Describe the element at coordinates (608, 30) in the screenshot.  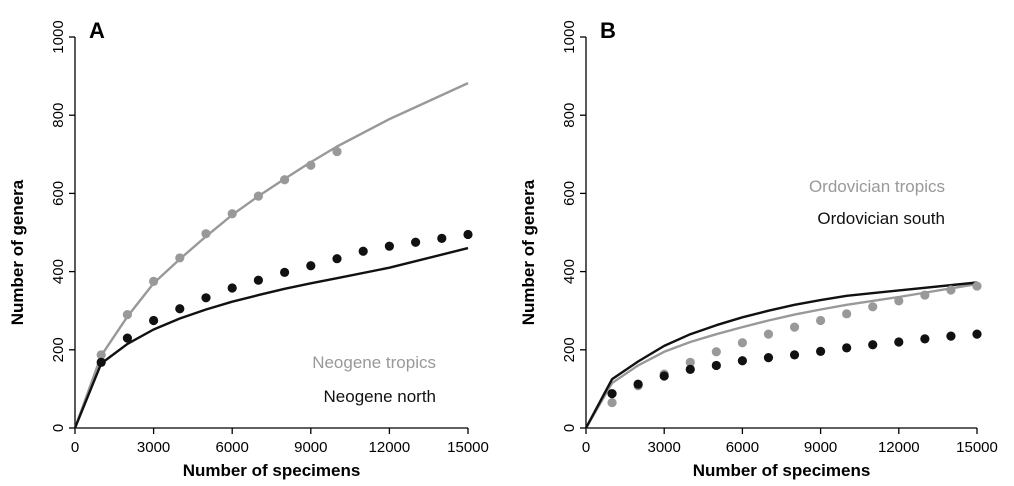
I see `panel-label: B` at that location.